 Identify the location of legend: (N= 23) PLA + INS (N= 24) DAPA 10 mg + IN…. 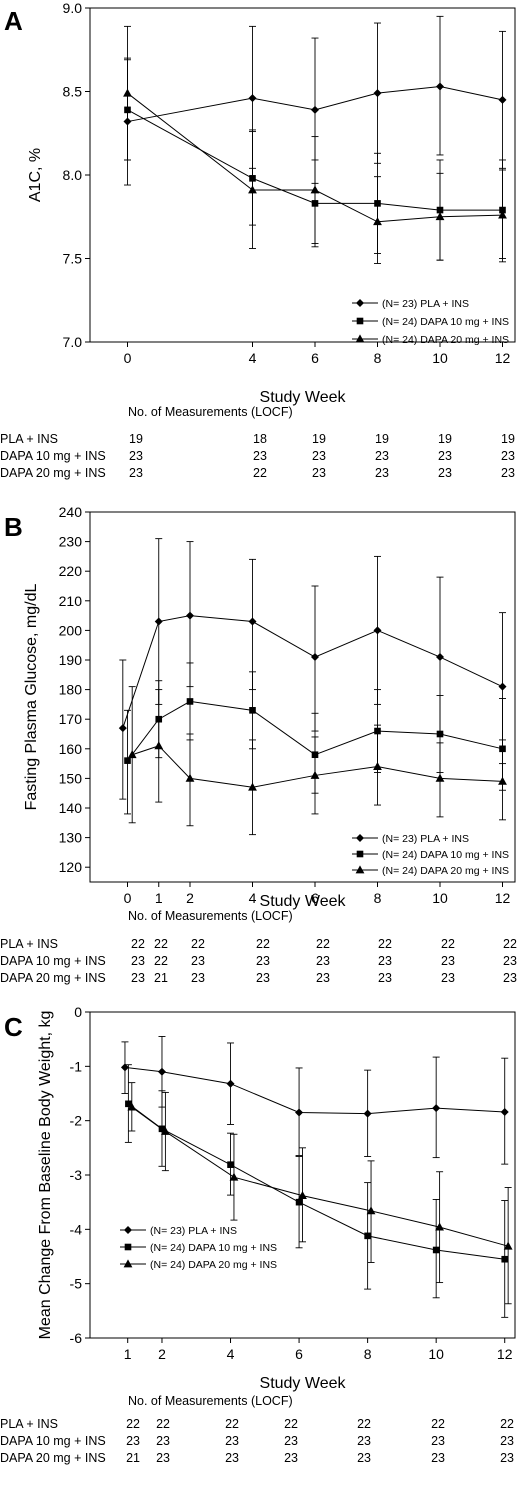
(430, 855).